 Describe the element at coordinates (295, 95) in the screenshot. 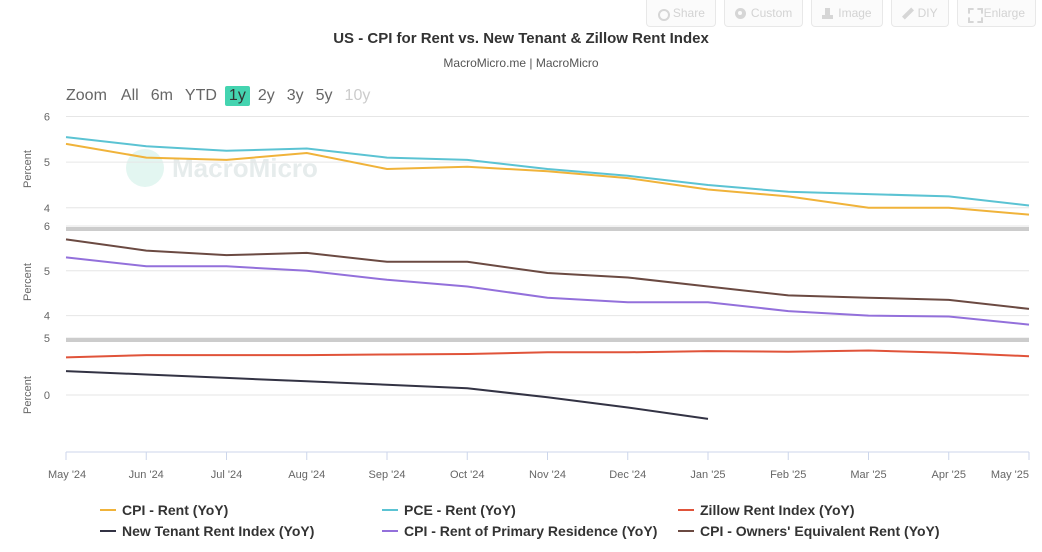

I see `zoom-option-3y: 3y` at that location.